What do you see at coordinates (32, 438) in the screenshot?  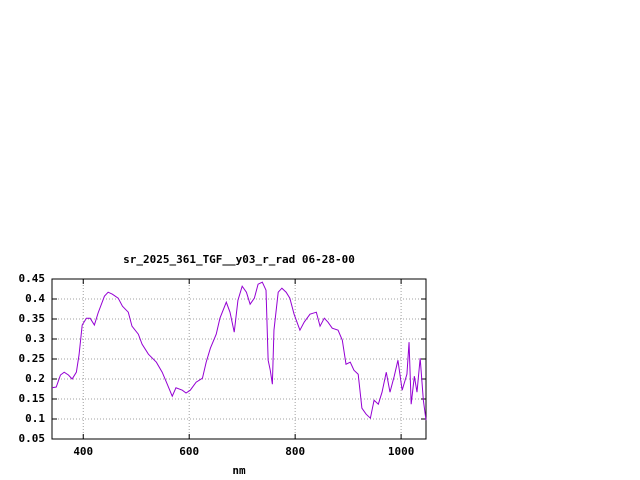 I see `y-tick-label: 0.05` at bounding box center [32, 438].